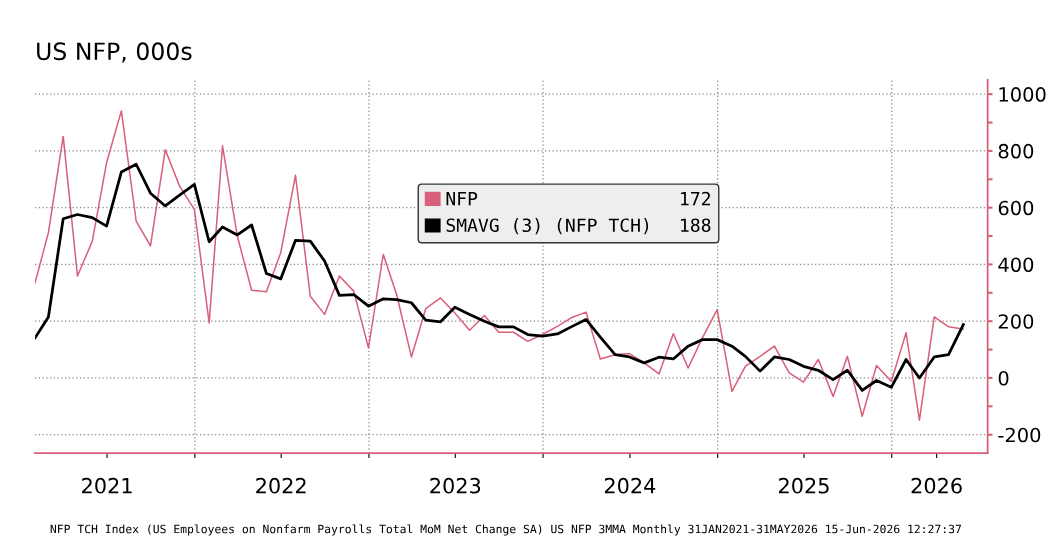  Describe the element at coordinates (1016, 208) in the screenshot. I see `y-tick-label: 600` at that location.